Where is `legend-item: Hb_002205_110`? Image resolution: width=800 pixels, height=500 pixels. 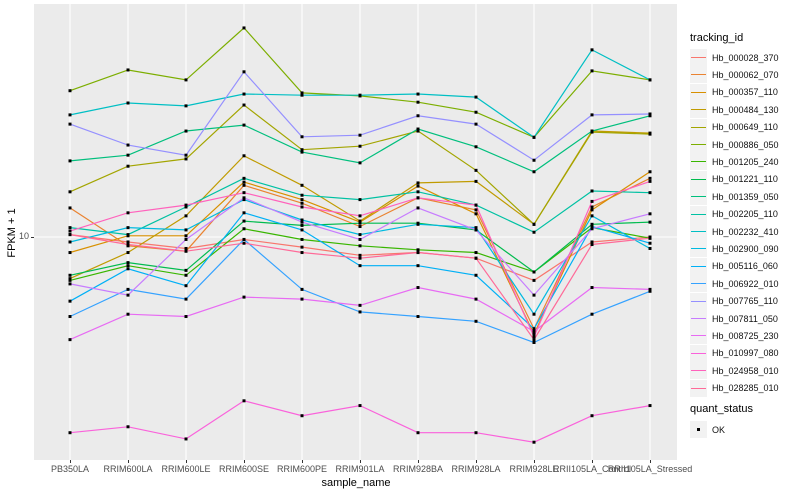 legend-item: Hb_002205_110 is located at coordinates (734, 214).